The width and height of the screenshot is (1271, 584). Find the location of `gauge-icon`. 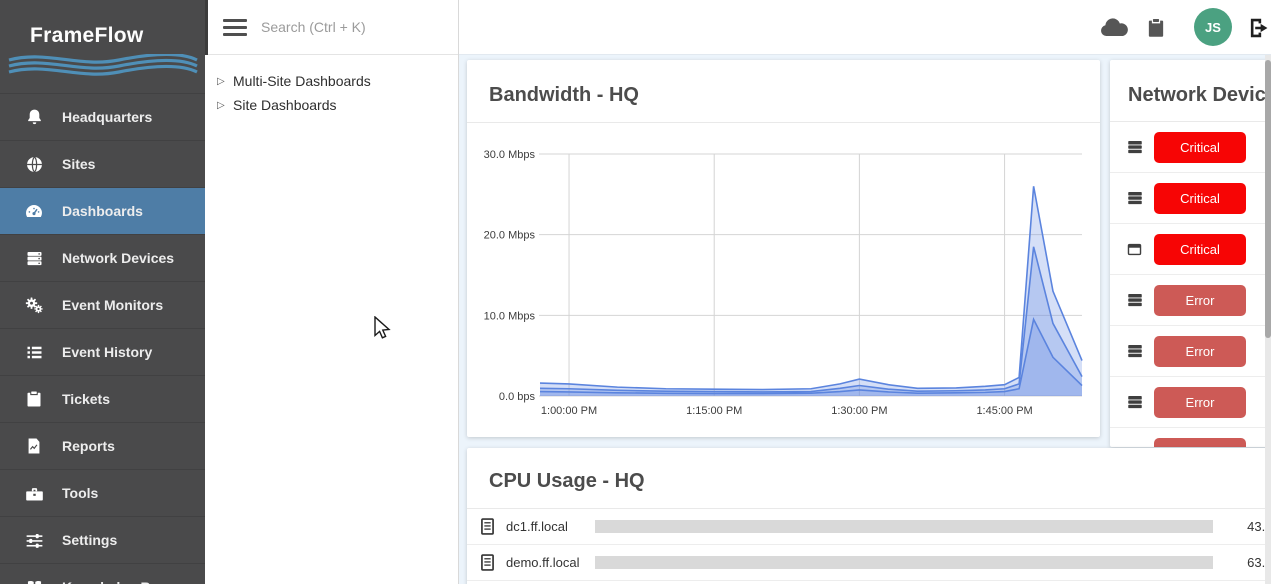

gauge-icon is located at coordinates (34, 211).